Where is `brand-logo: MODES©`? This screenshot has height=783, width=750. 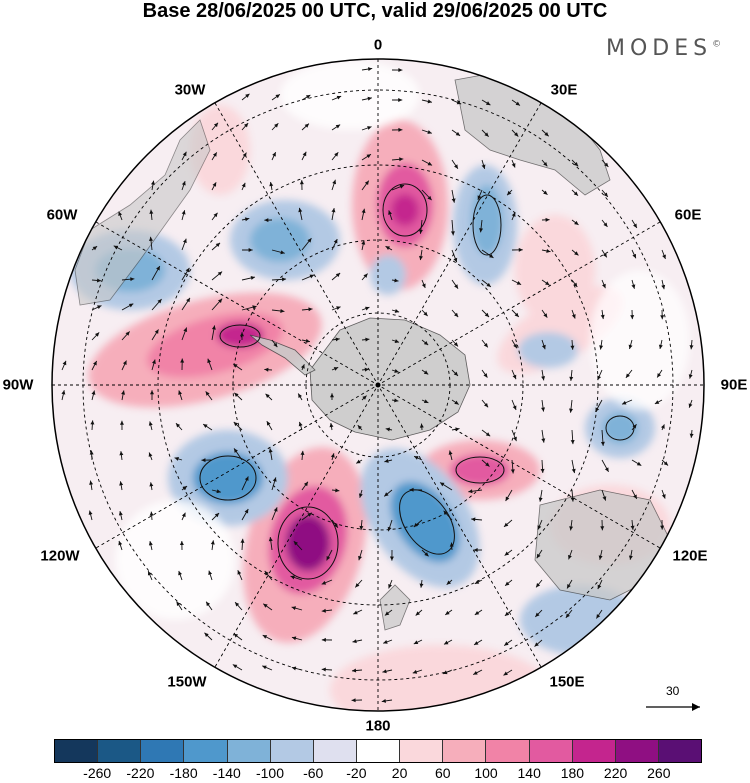 brand-logo: MODES© is located at coordinates (663, 48).